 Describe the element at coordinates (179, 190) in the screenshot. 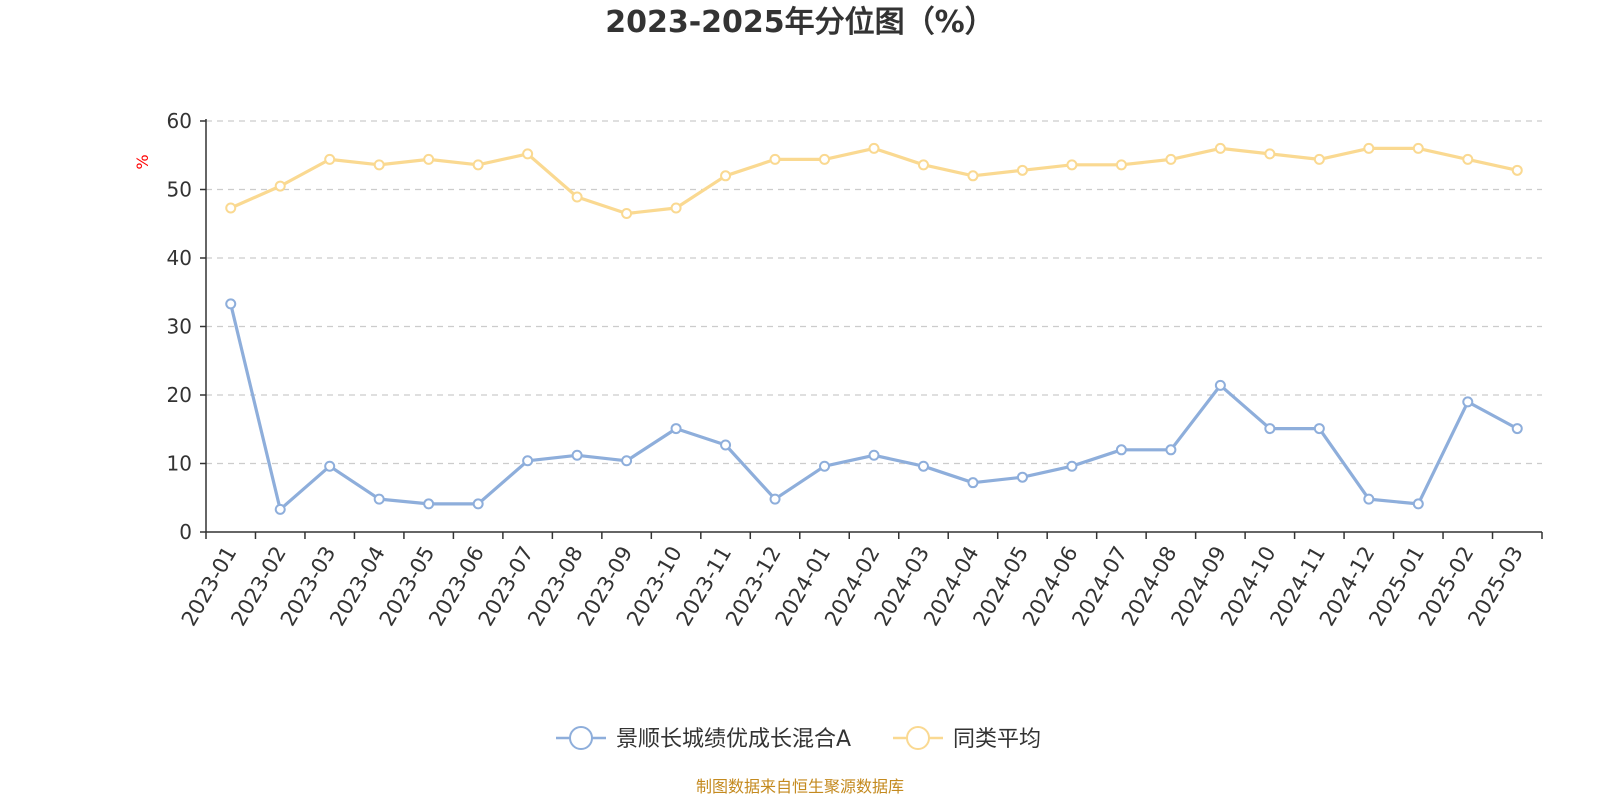

I see `y-tick-label: 50` at that location.